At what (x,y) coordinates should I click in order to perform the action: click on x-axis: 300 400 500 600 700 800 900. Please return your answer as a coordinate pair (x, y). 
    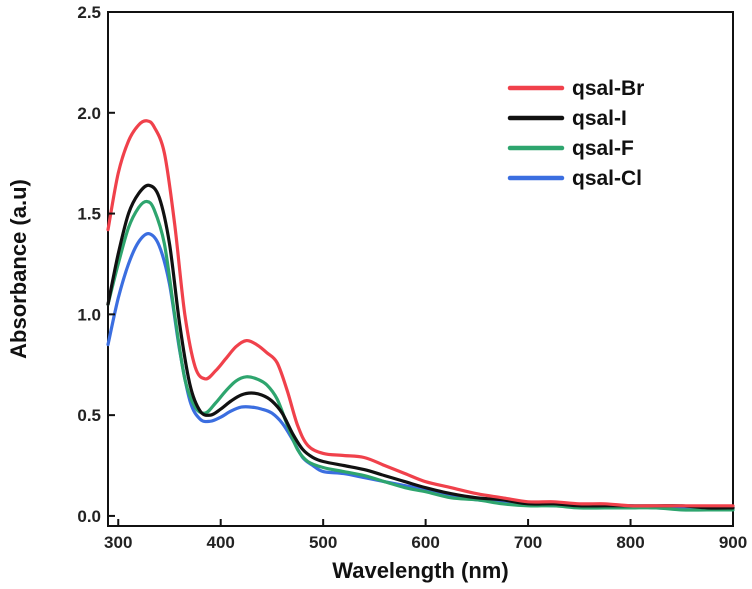
    Looking at the image, I should click on (425, 535).